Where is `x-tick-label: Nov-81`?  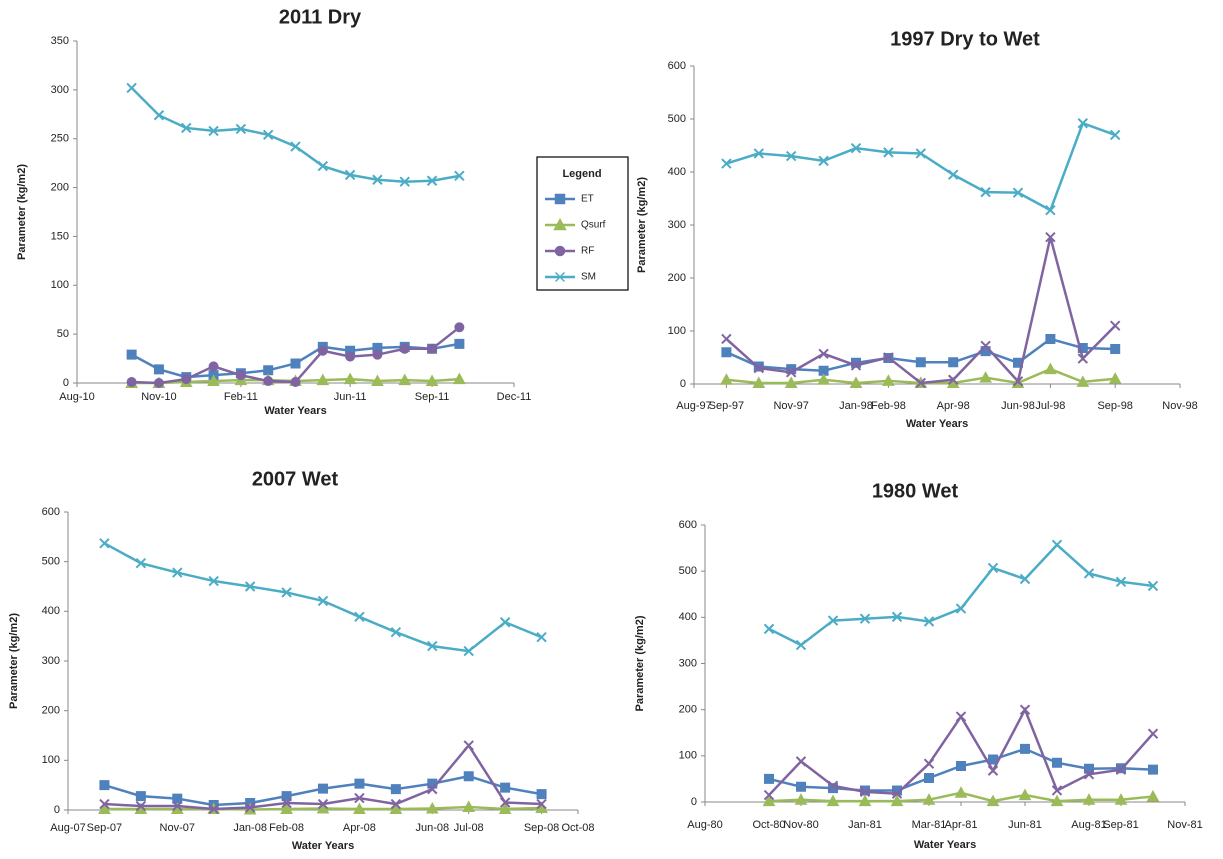
x-tick-label: Nov-81 is located at coordinates (1184, 825).